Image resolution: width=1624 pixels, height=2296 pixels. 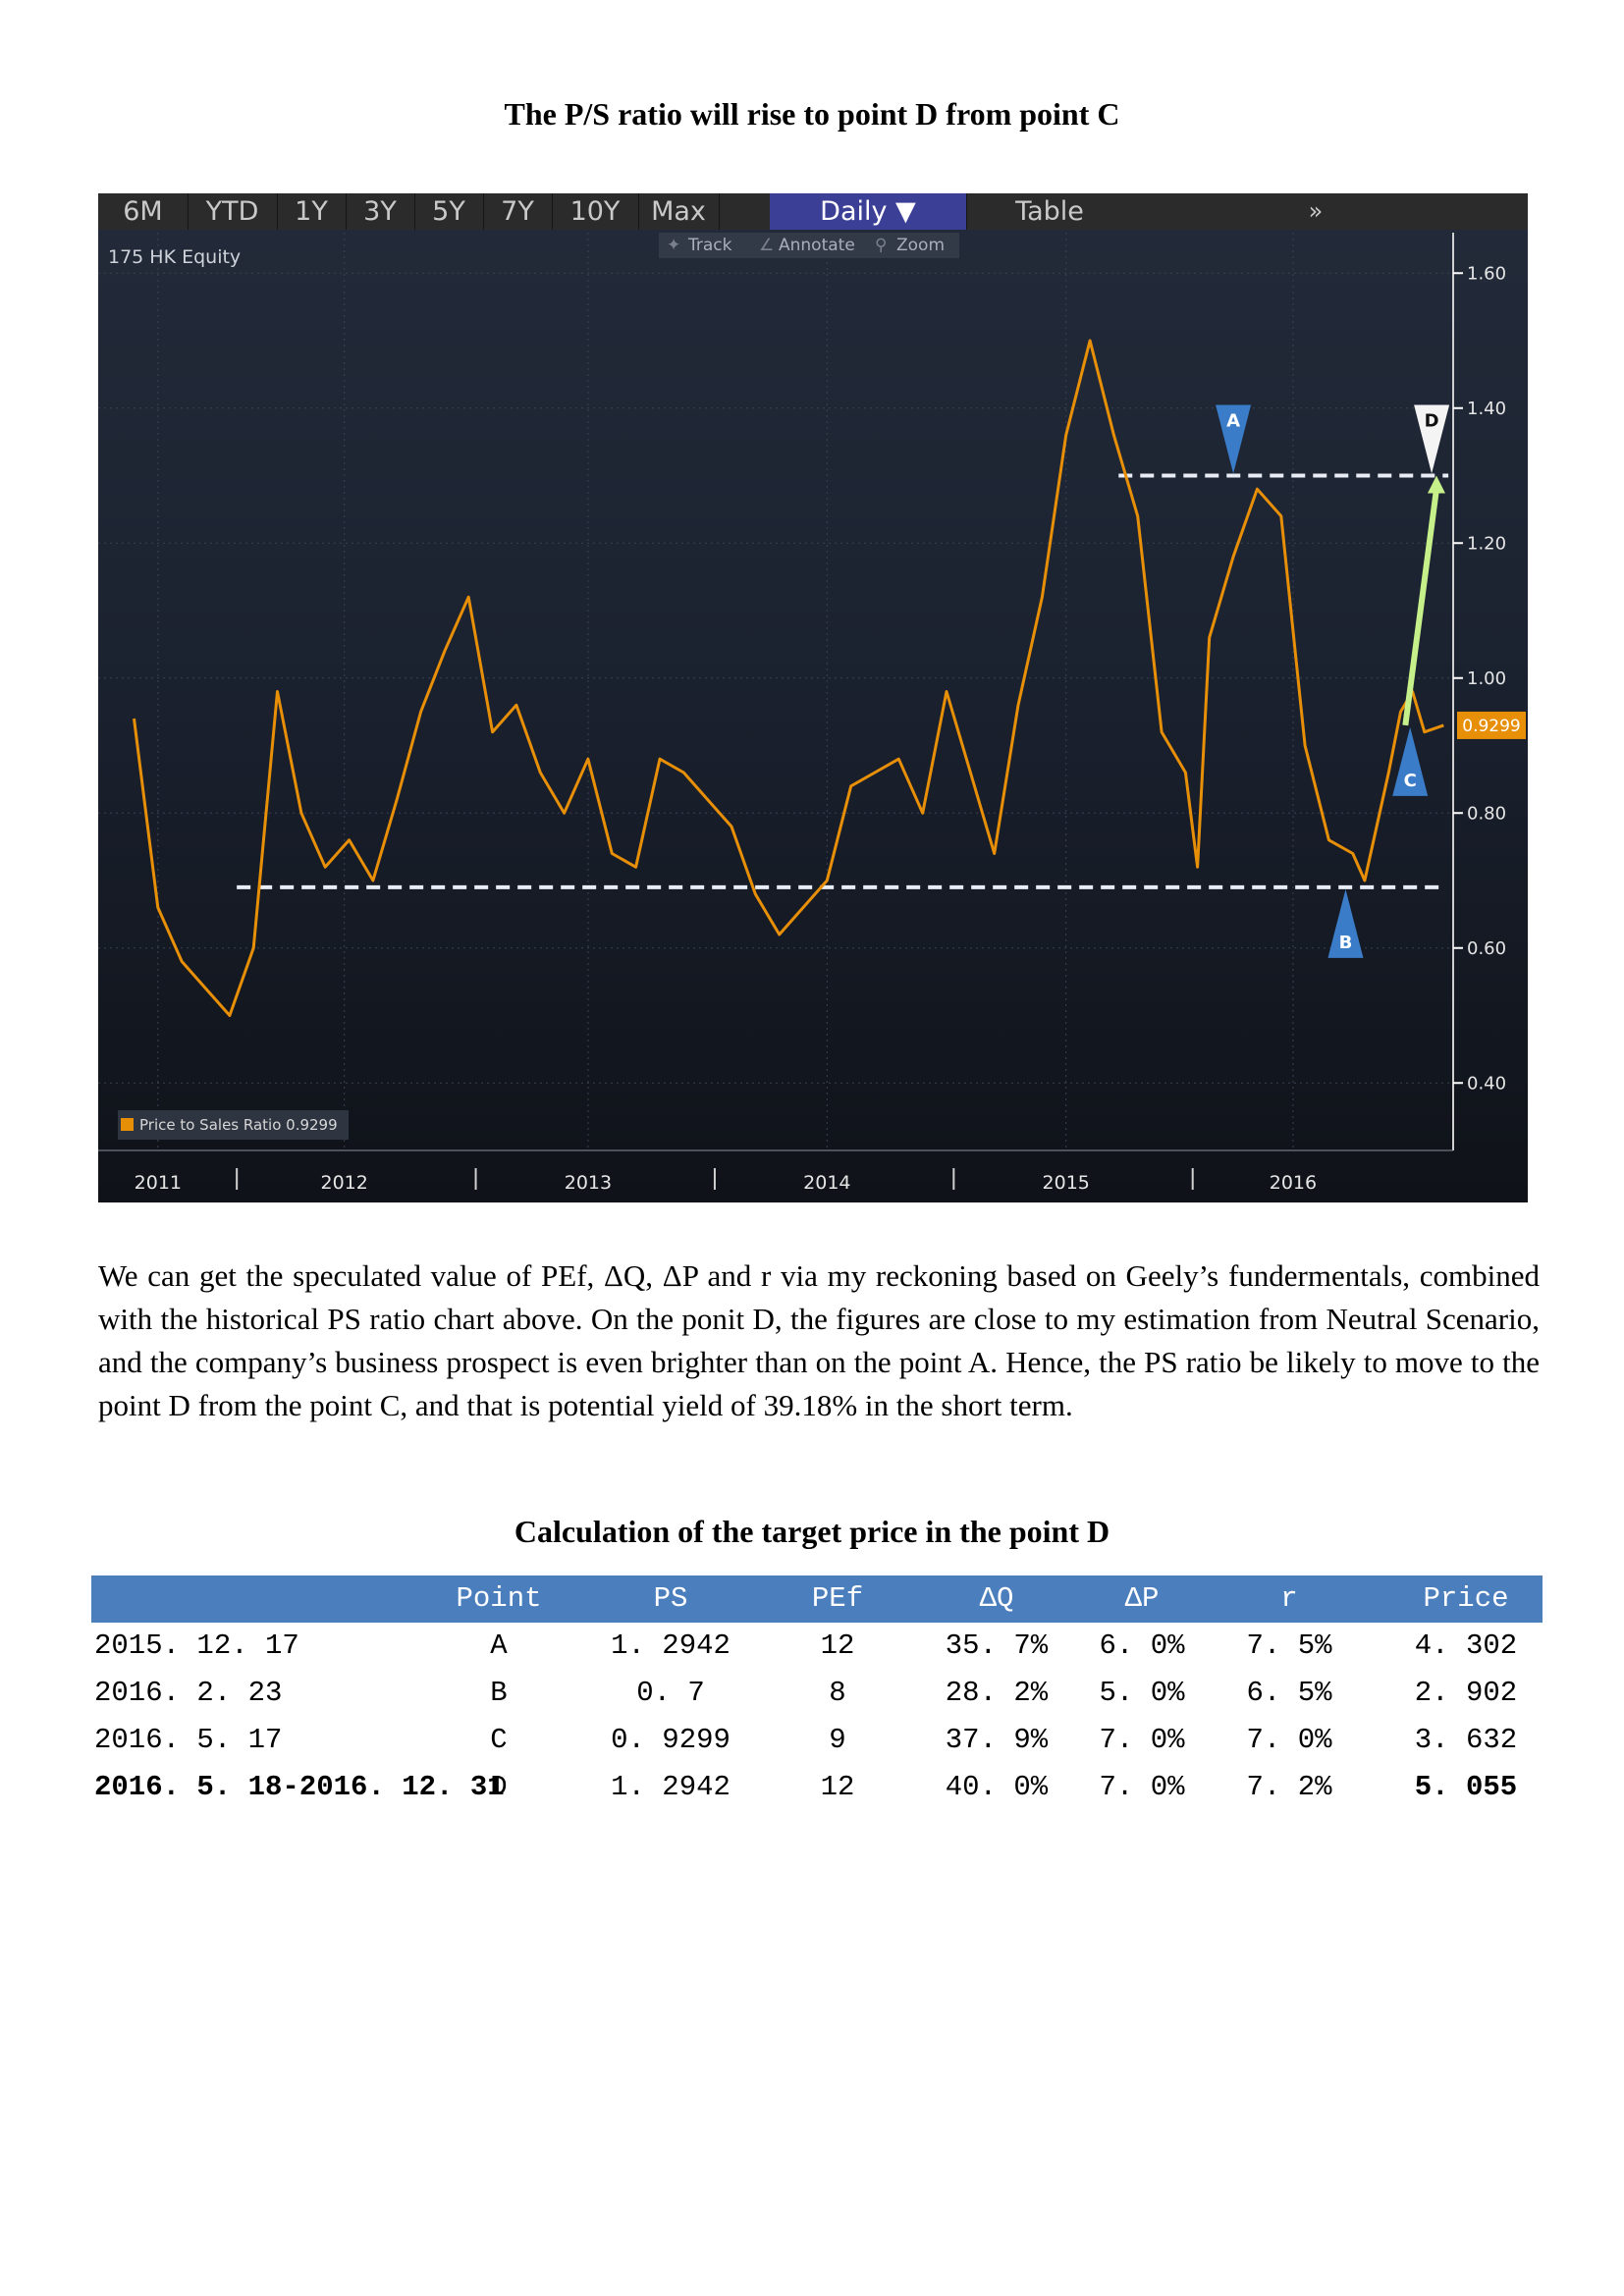 I want to click on equity-label: 175 HK Equity, so click(x=175, y=257).